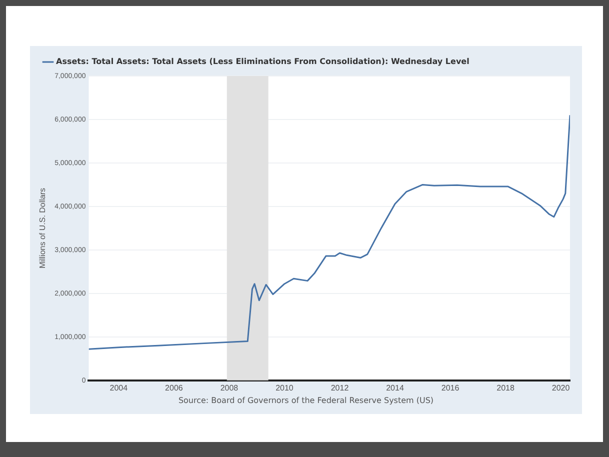 The image size is (609, 457). What do you see at coordinates (450, 387) in the screenshot?
I see `x-tick-label: 2016` at bounding box center [450, 387].